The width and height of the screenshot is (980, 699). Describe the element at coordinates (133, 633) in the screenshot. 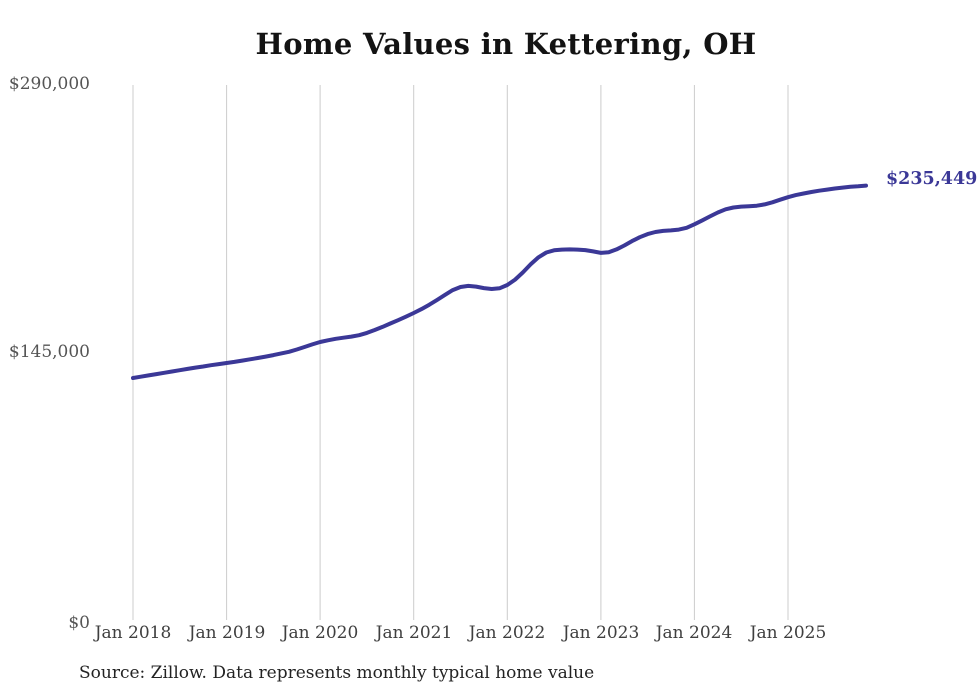

I see `x-axis-tick-jan-2018: Jan 2018` at that location.